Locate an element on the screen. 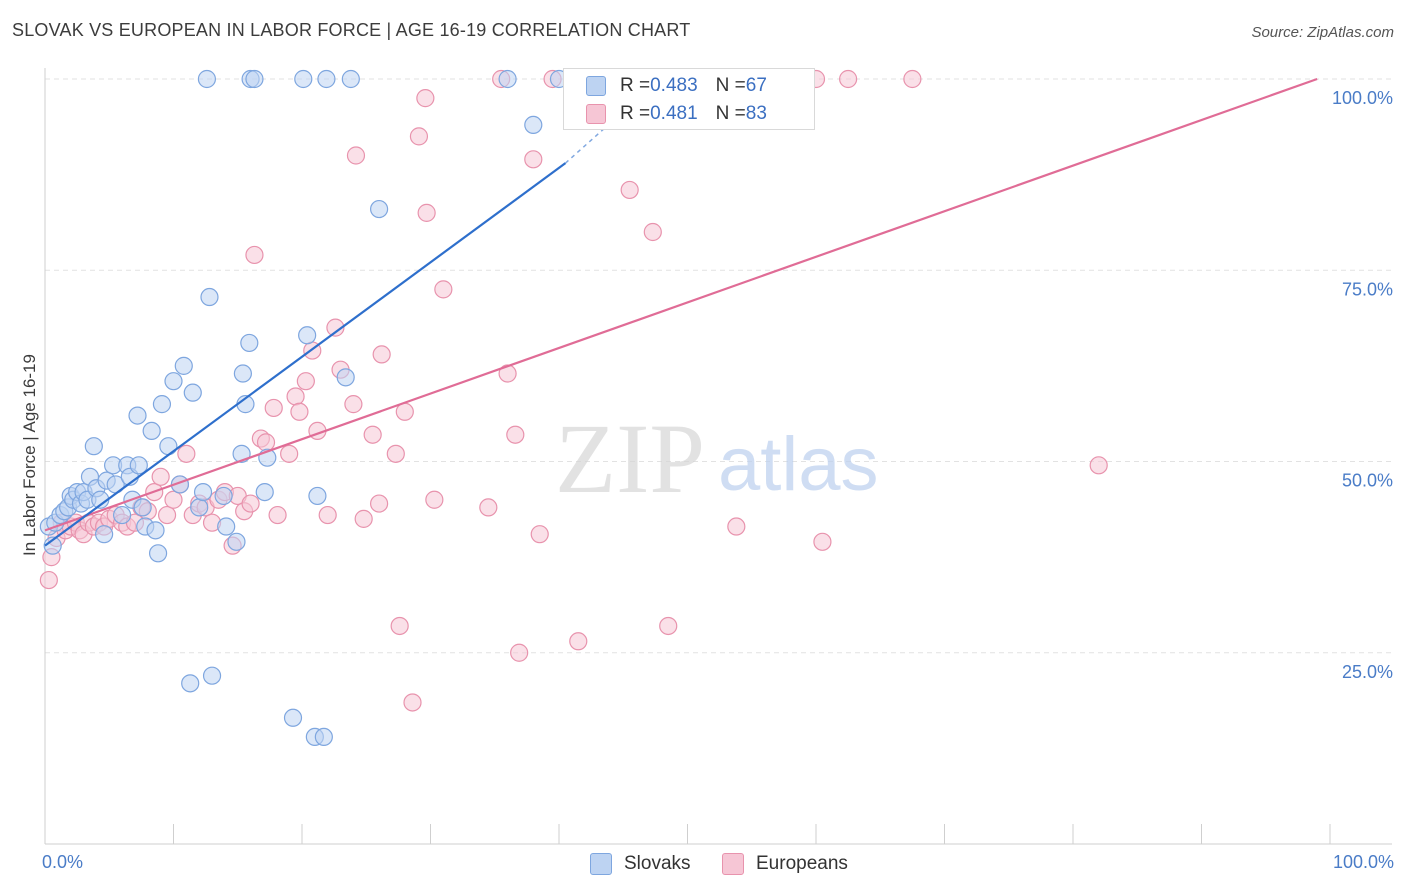 The image size is (1406, 892). legend-row-slovaks: R = 0.483 N = 67 is located at coordinates (676, 86).